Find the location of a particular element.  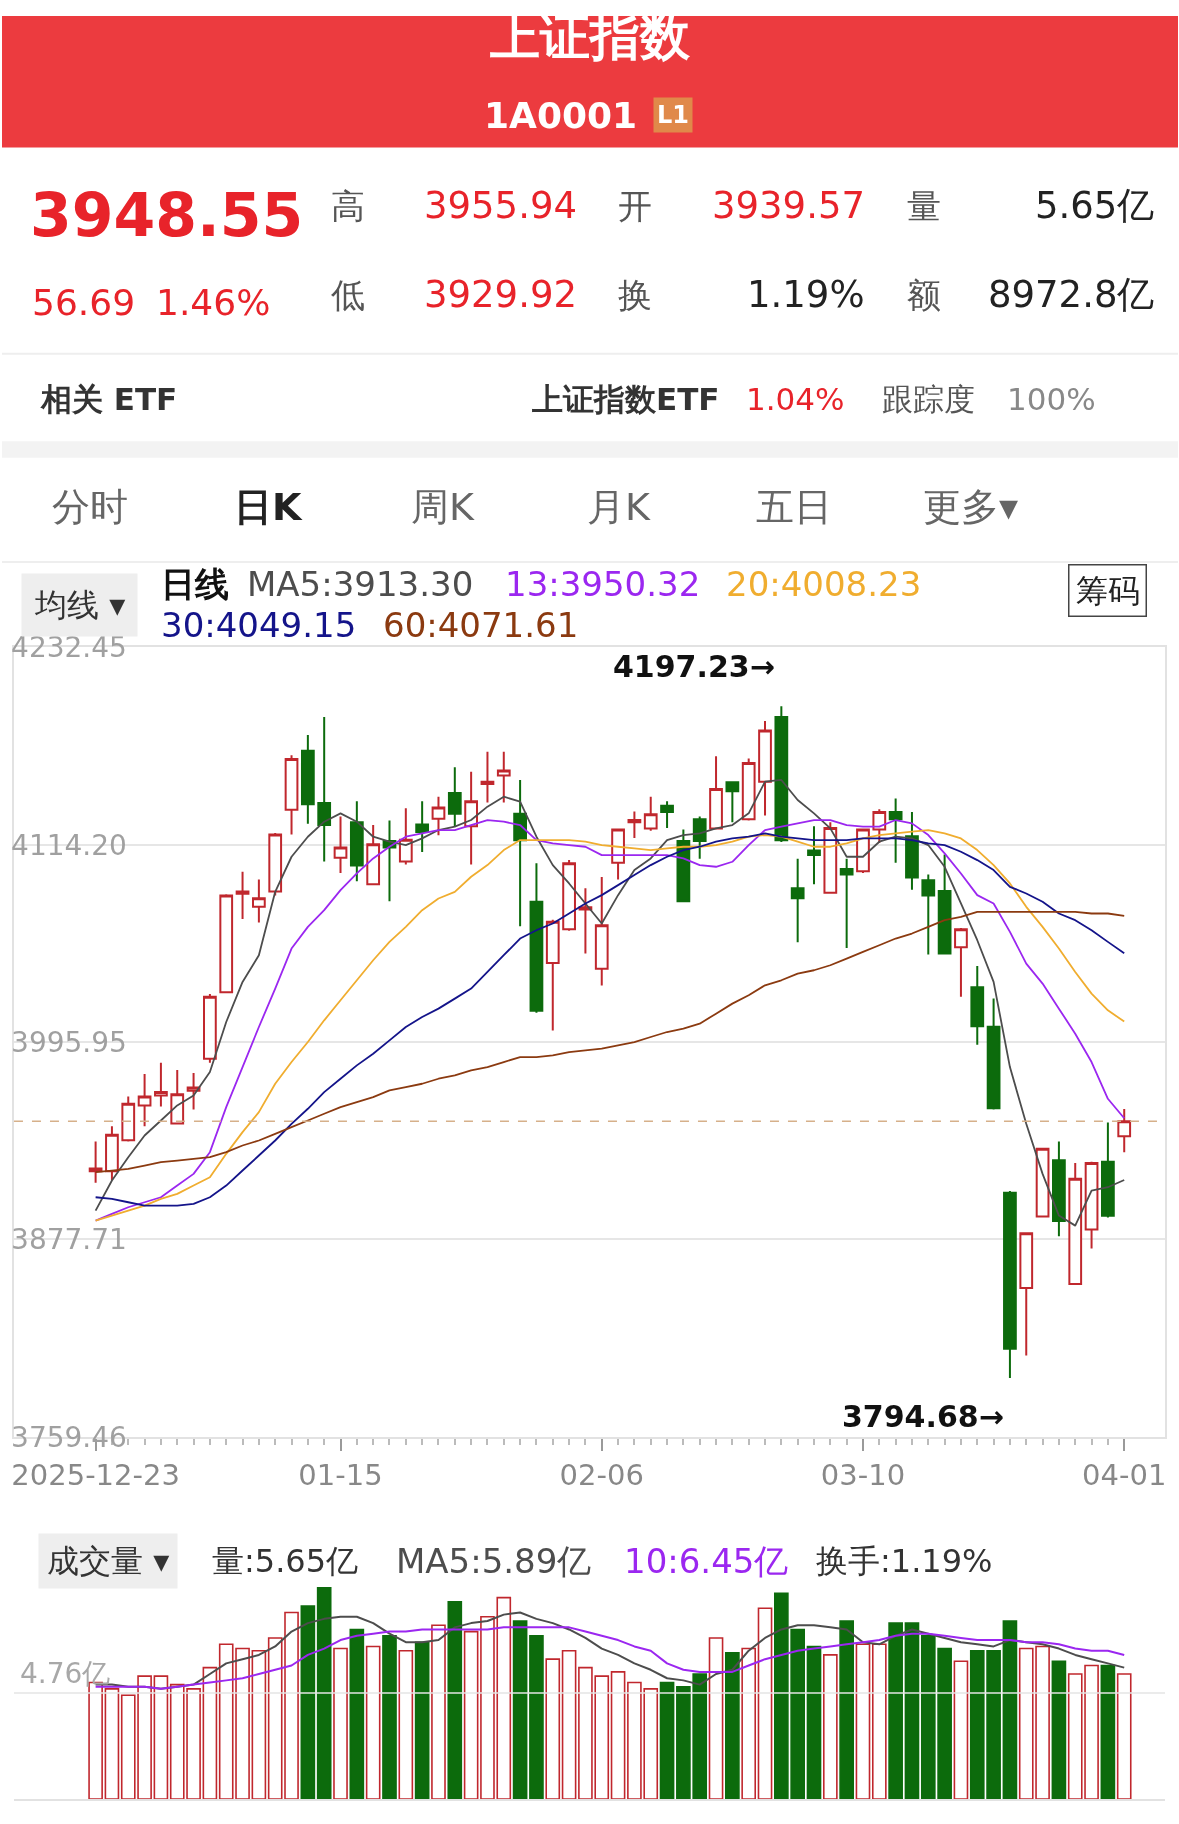

text: L1 is located at coordinates (673, 115).